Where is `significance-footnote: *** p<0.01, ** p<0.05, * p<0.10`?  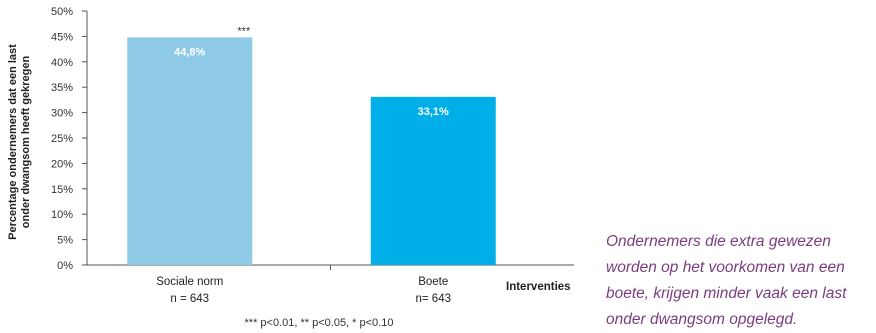 significance-footnote: *** p<0.01, ** p<0.05, * p<0.10 is located at coordinates (319, 323).